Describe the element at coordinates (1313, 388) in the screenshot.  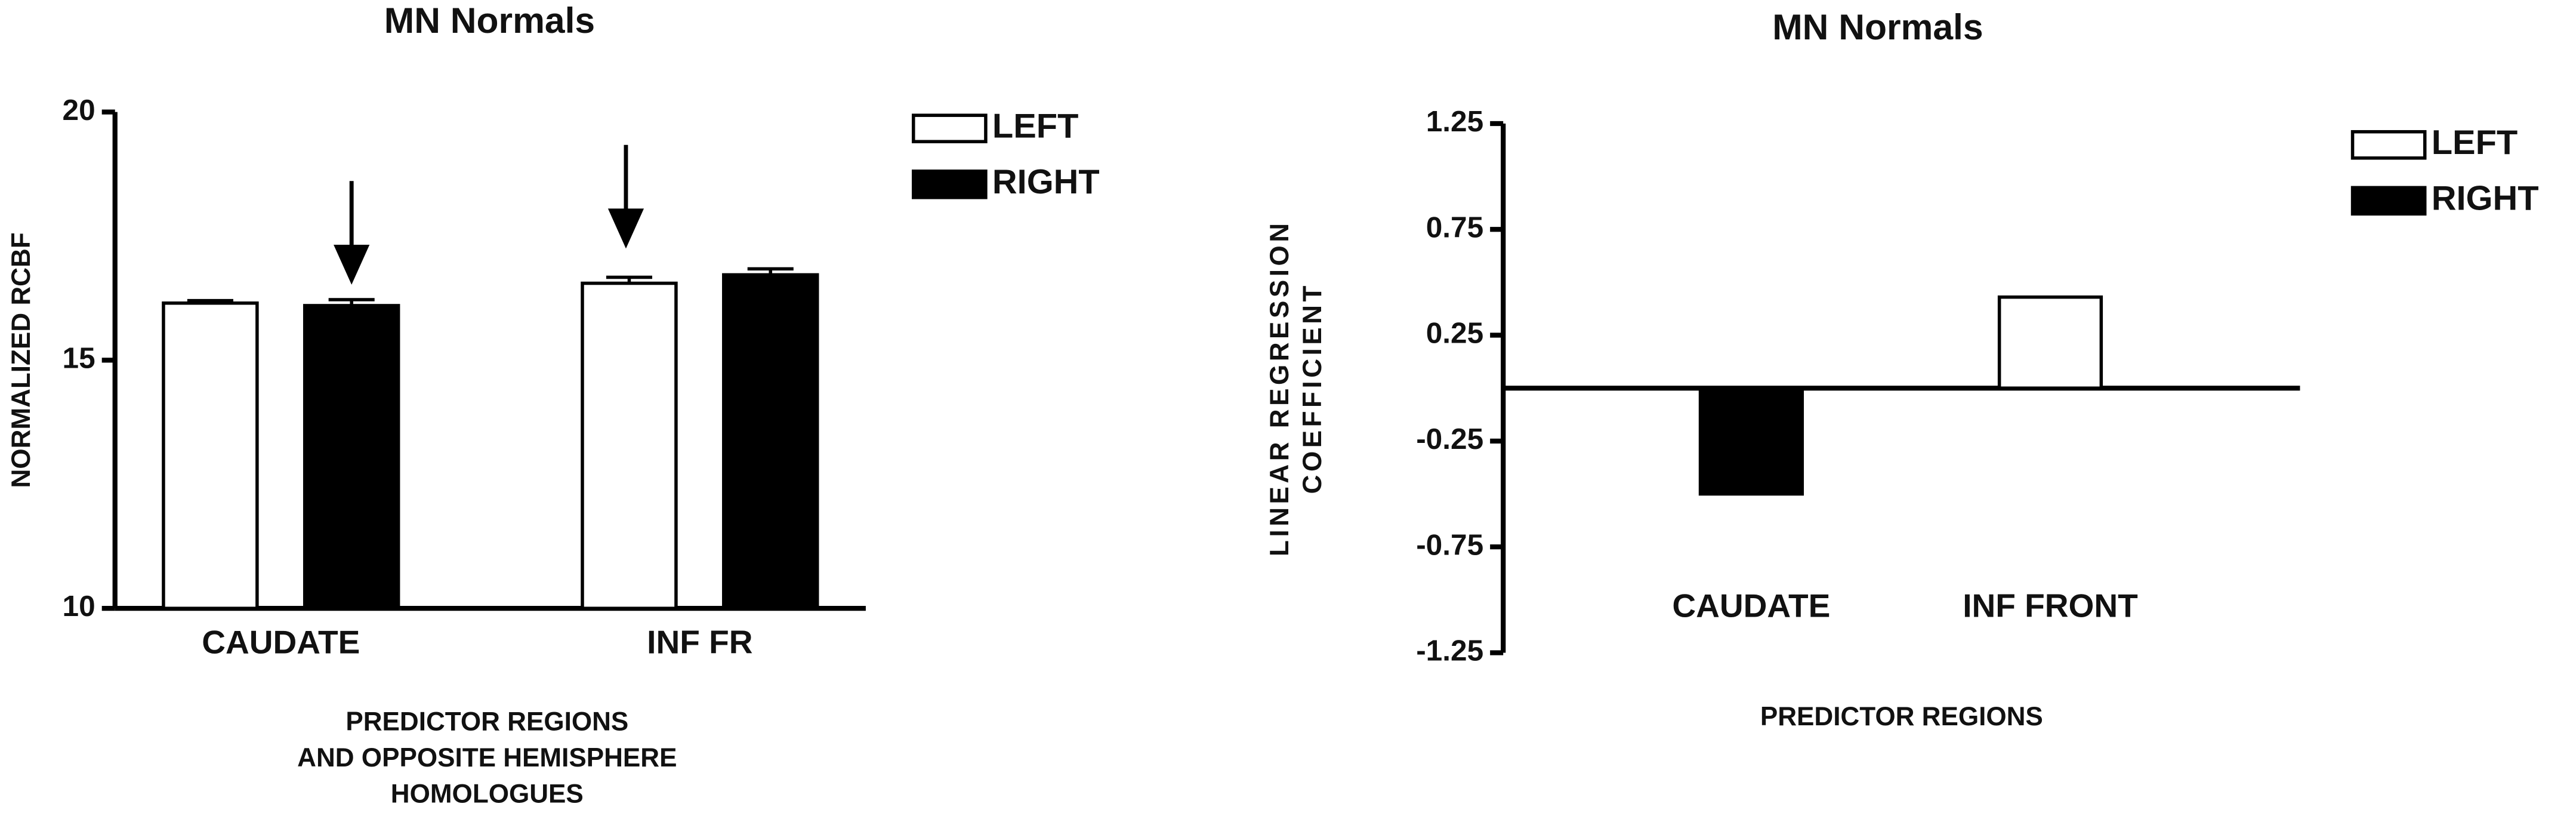
I see `y-axis-label: COEFFICIENT` at that location.